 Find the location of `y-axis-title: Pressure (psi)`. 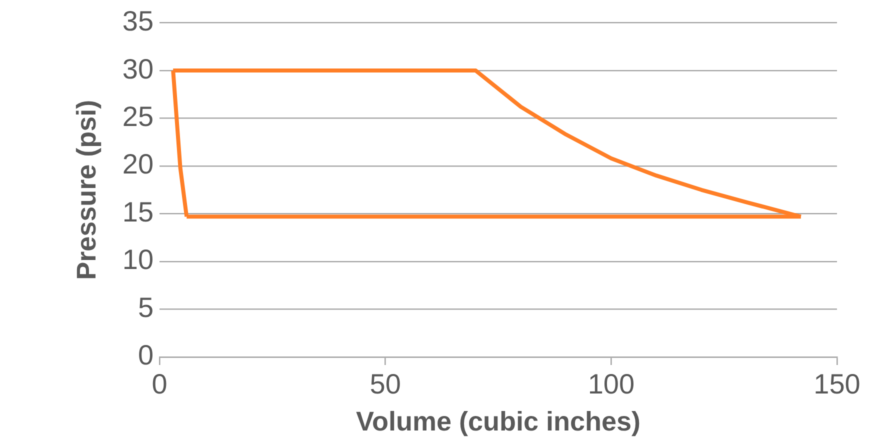

y-axis-title: Pressure (psi) is located at coordinates (87, 190).